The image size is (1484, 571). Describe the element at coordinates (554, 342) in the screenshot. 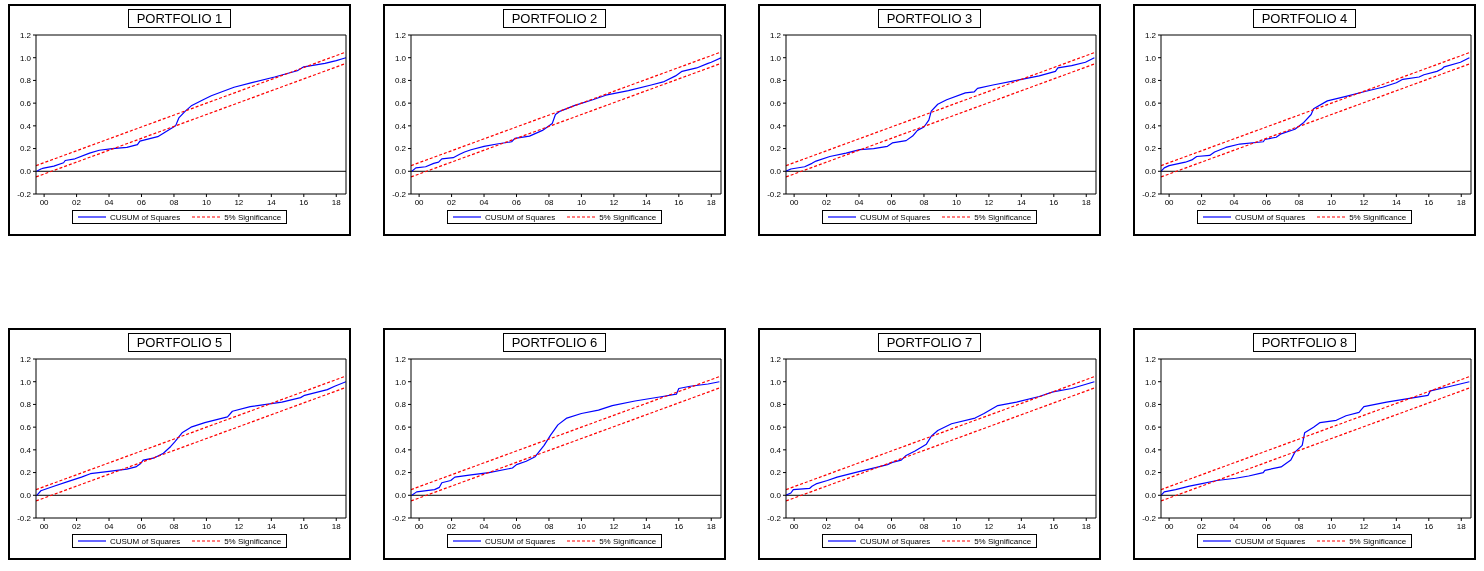

I see `chart-title: PORTFOLIO 6` at that location.